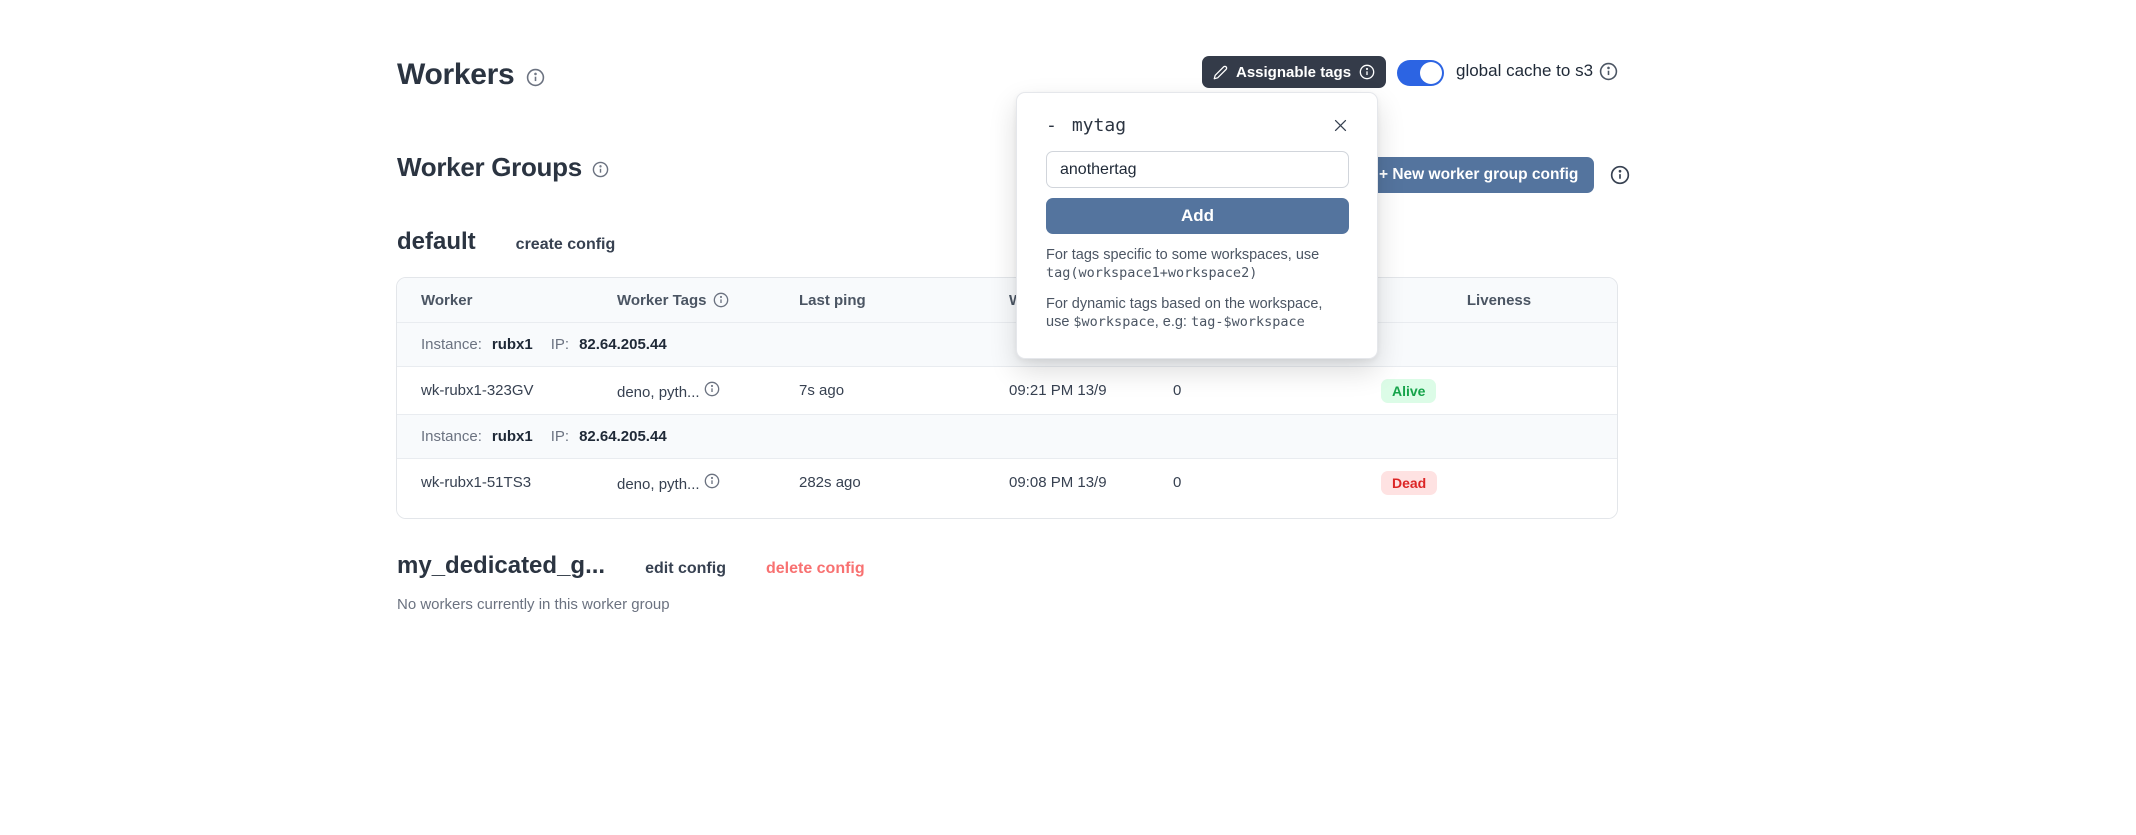  Describe the element at coordinates (662, 300) in the screenshot. I see `worker-tags-header-label: Worker Tags` at that location.